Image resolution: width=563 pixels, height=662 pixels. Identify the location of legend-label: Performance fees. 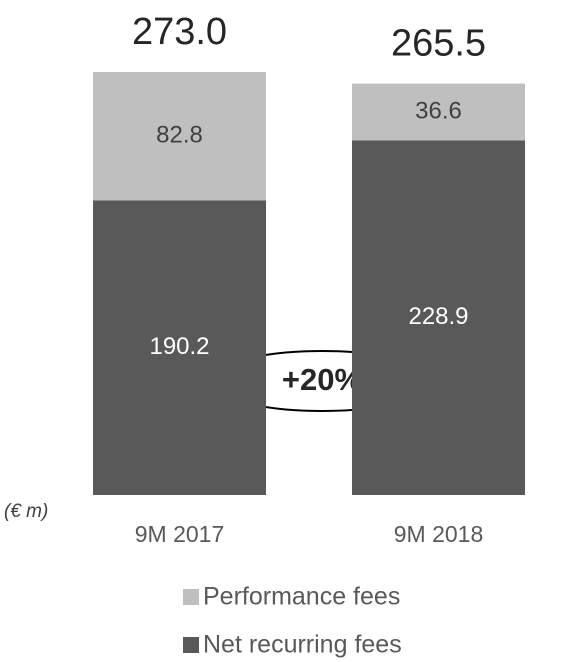
(301, 597).